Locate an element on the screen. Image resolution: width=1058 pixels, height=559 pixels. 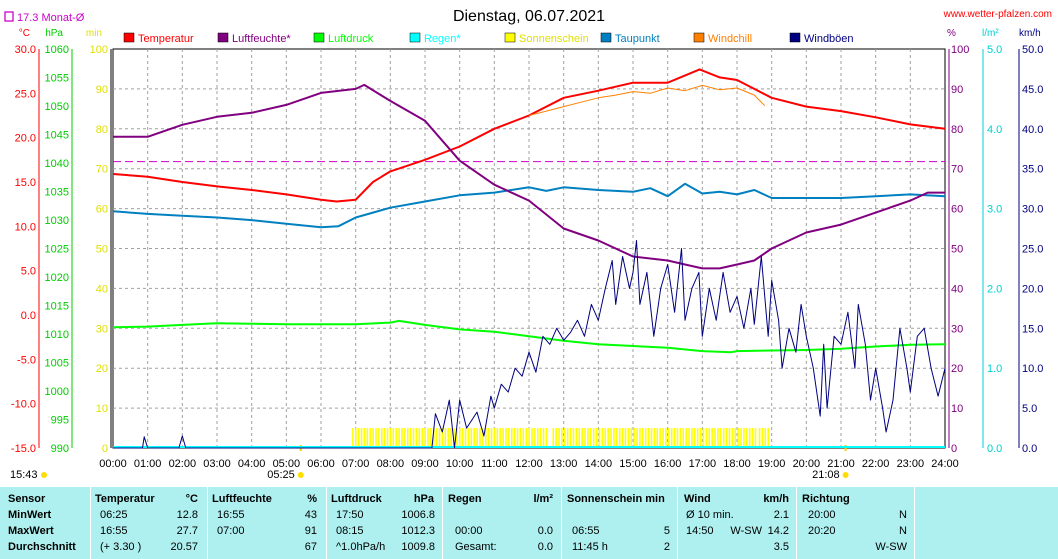
humidity-tick-label: 80 is located at coordinates (957, 130).